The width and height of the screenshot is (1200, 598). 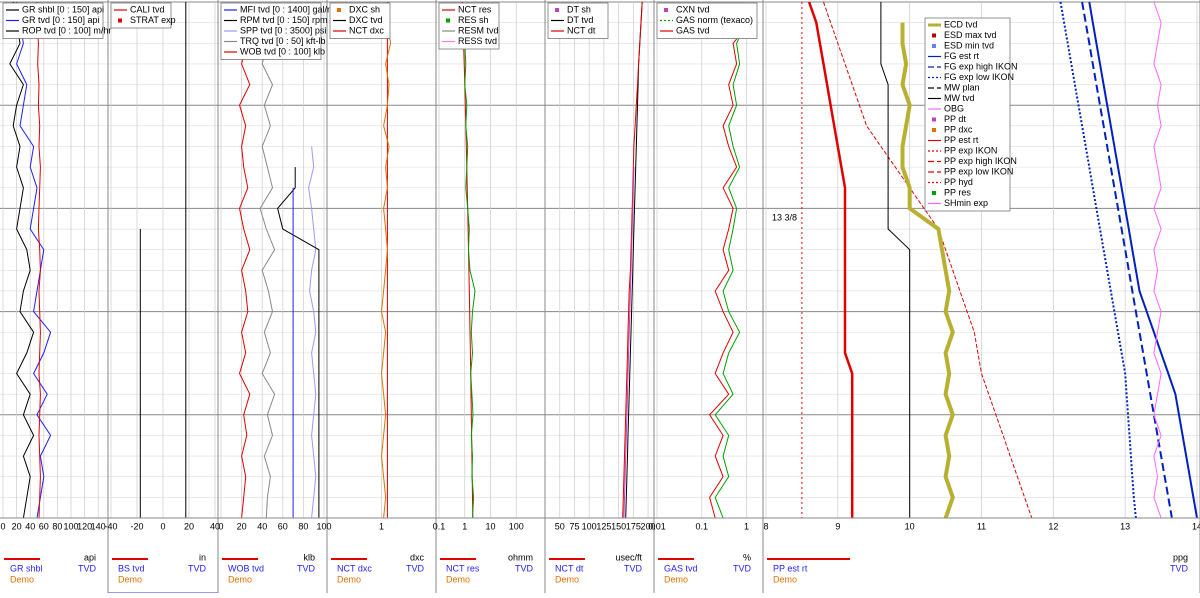 What do you see at coordinates (98, 526) in the screenshot?
I see `x-tick-label: 140` at bounding box center [98, 526].